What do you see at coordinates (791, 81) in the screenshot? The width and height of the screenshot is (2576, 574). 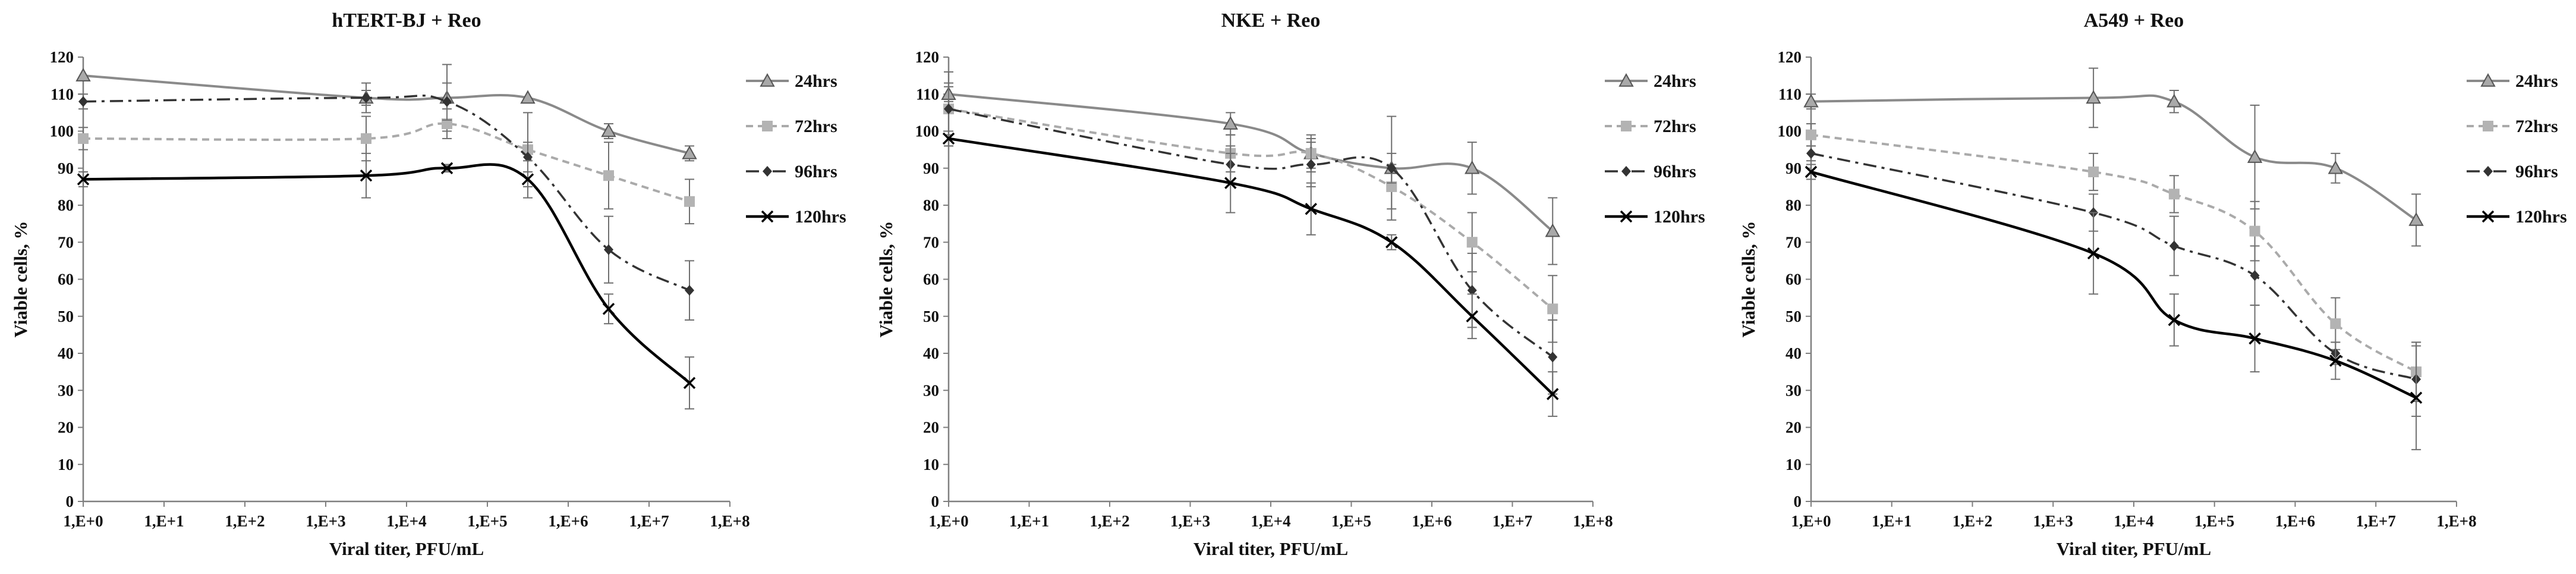 I see `legend-entry: 24hrs` at bounding box center [791, 81].